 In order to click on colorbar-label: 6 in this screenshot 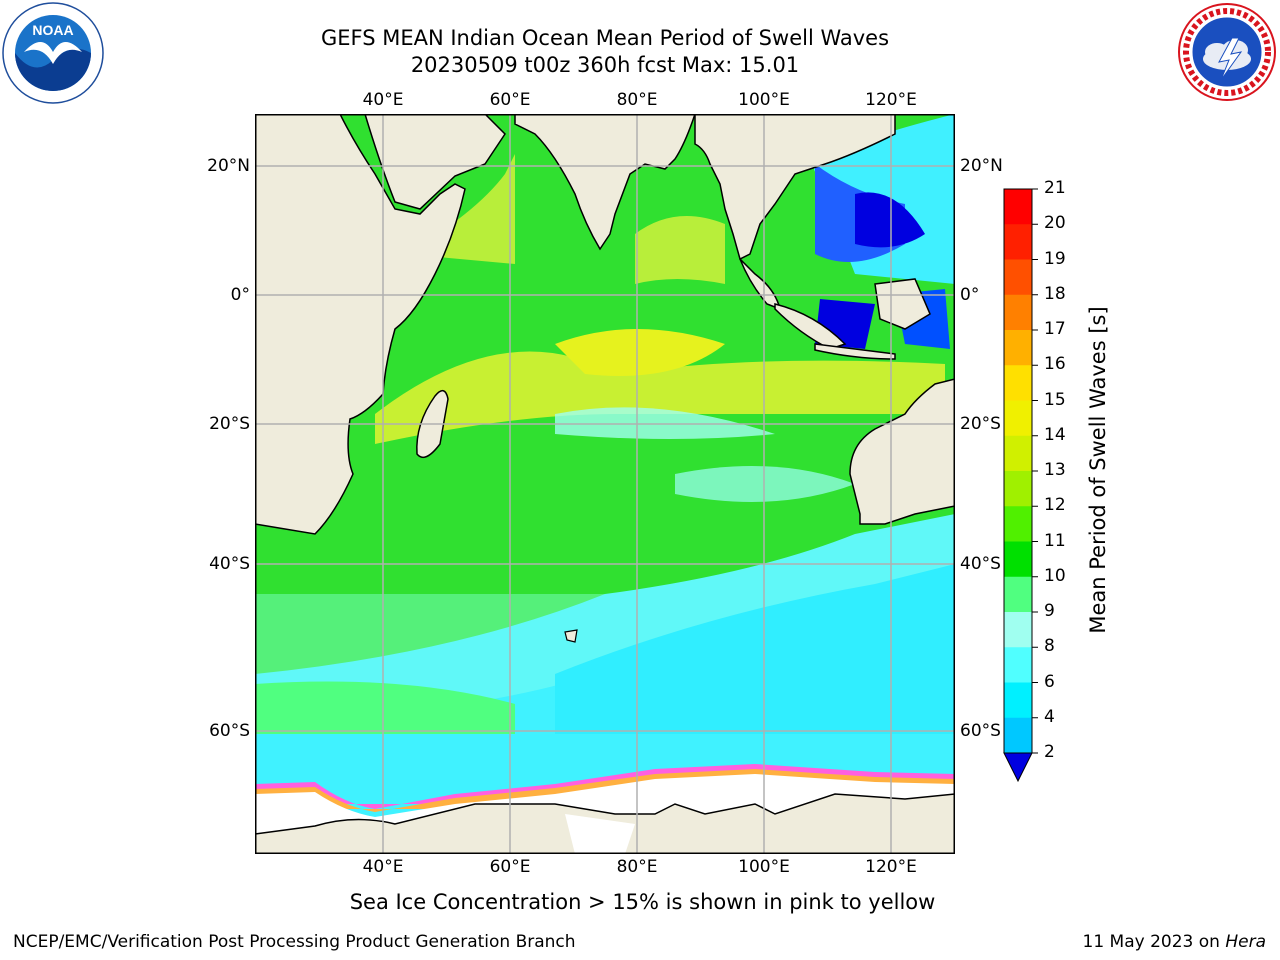, I will do `click(1049, 681)`.